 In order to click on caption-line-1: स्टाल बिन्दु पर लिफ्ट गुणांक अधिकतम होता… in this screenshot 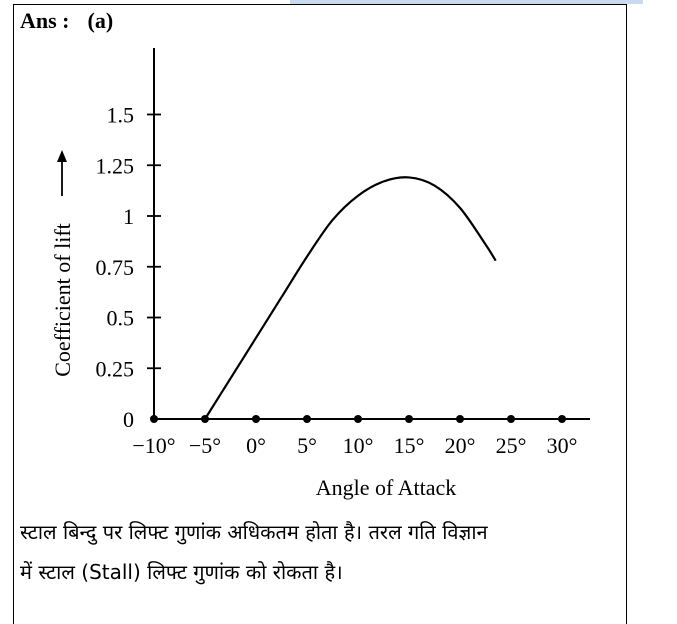, I will do `click(254, 532)`.